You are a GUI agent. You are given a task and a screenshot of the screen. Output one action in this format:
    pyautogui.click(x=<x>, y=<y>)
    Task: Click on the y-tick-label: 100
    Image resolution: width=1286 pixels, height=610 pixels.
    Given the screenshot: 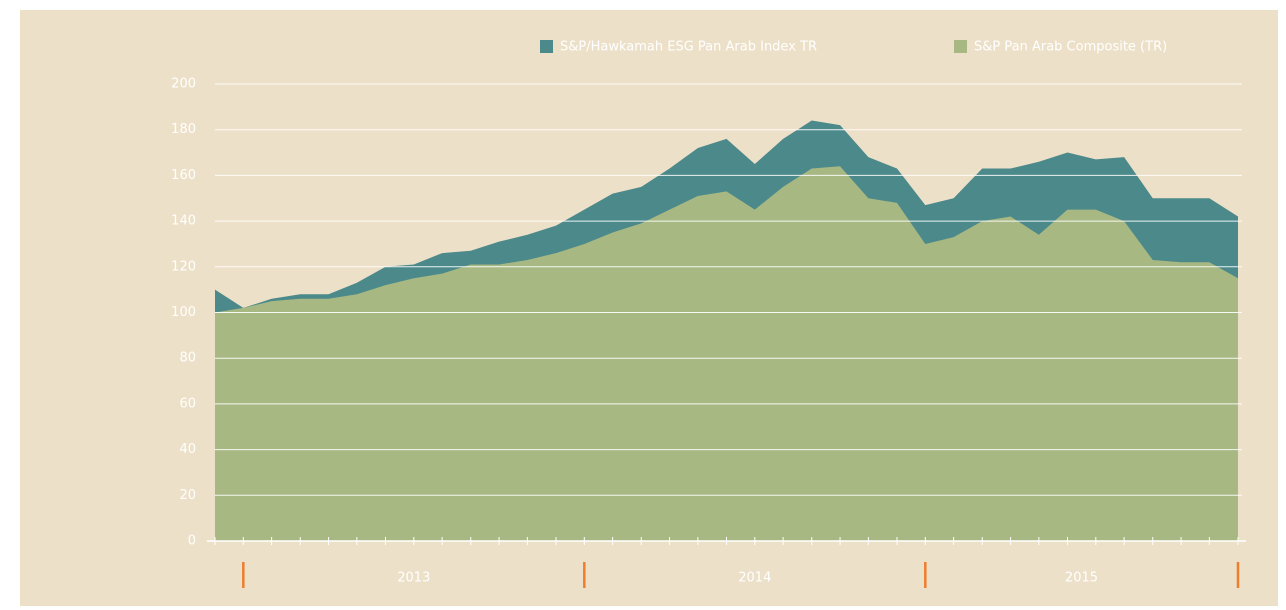 What is the action you would take?
    pyautogui.click(x=183, y=312)
    